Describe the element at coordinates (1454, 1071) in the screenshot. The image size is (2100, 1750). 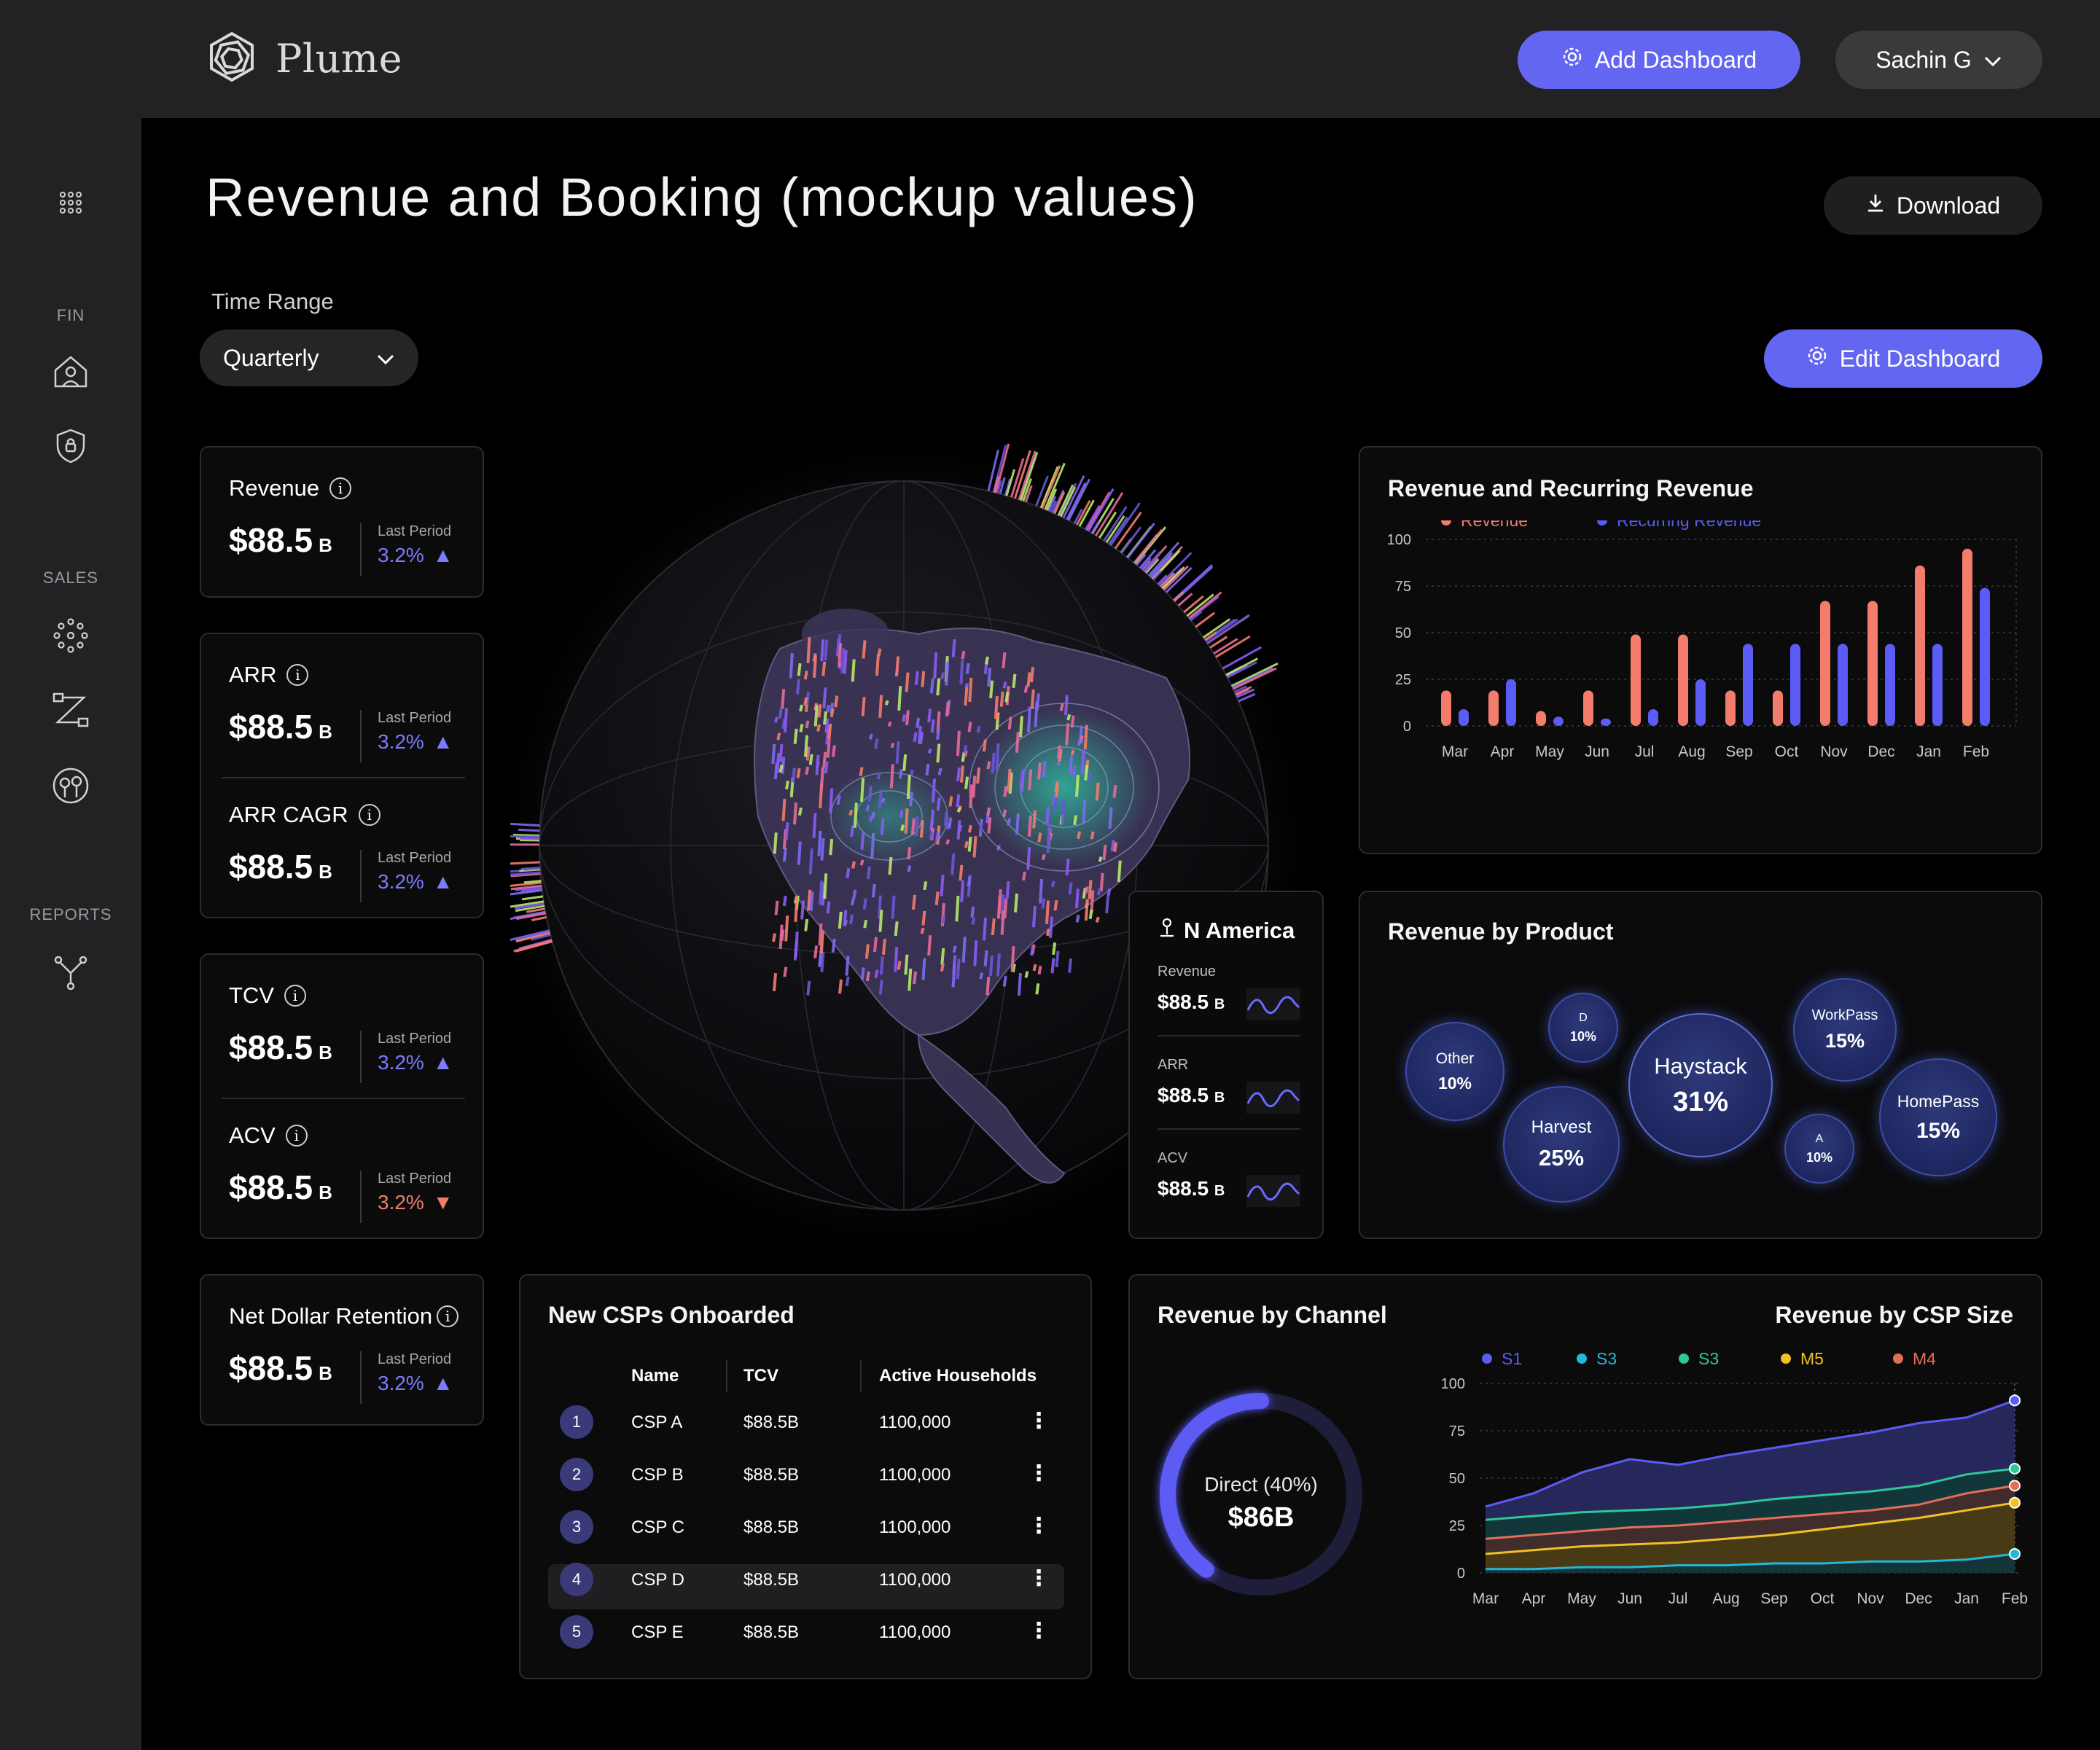
I see `product-bubble: Other 10%` at that location.